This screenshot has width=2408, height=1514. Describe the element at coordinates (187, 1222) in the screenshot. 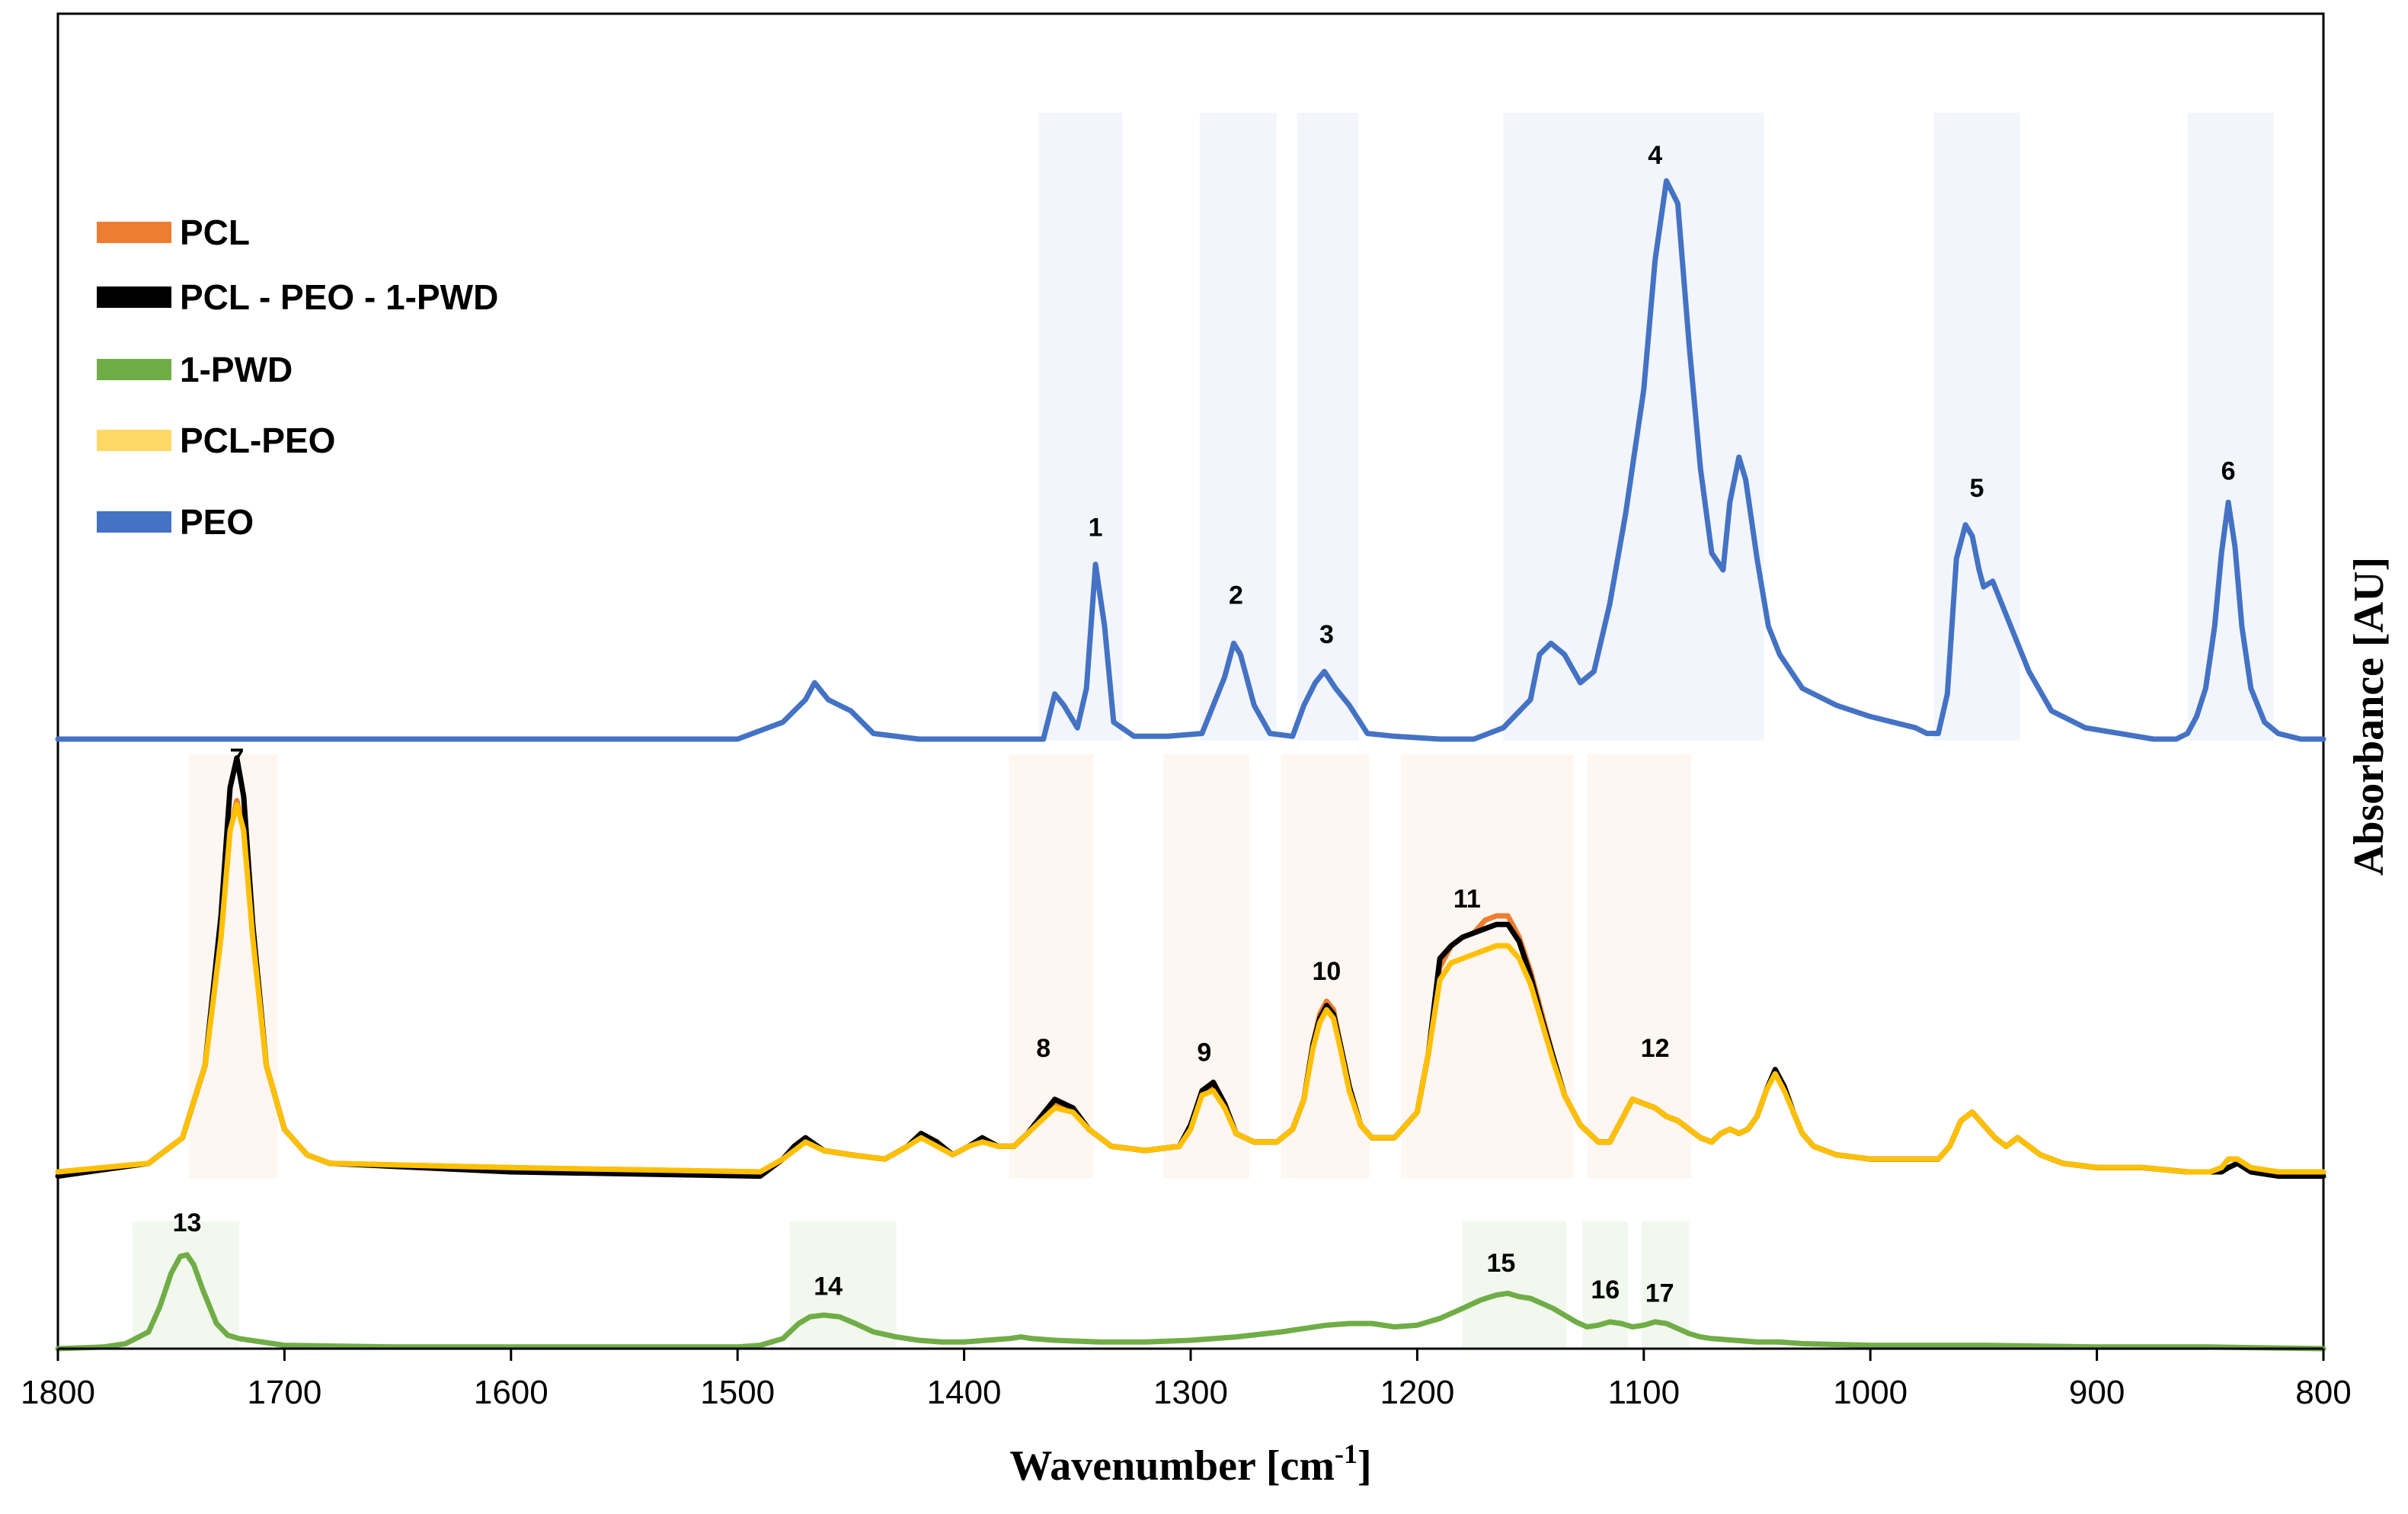

I see `peak-label-13: 13` at that location.